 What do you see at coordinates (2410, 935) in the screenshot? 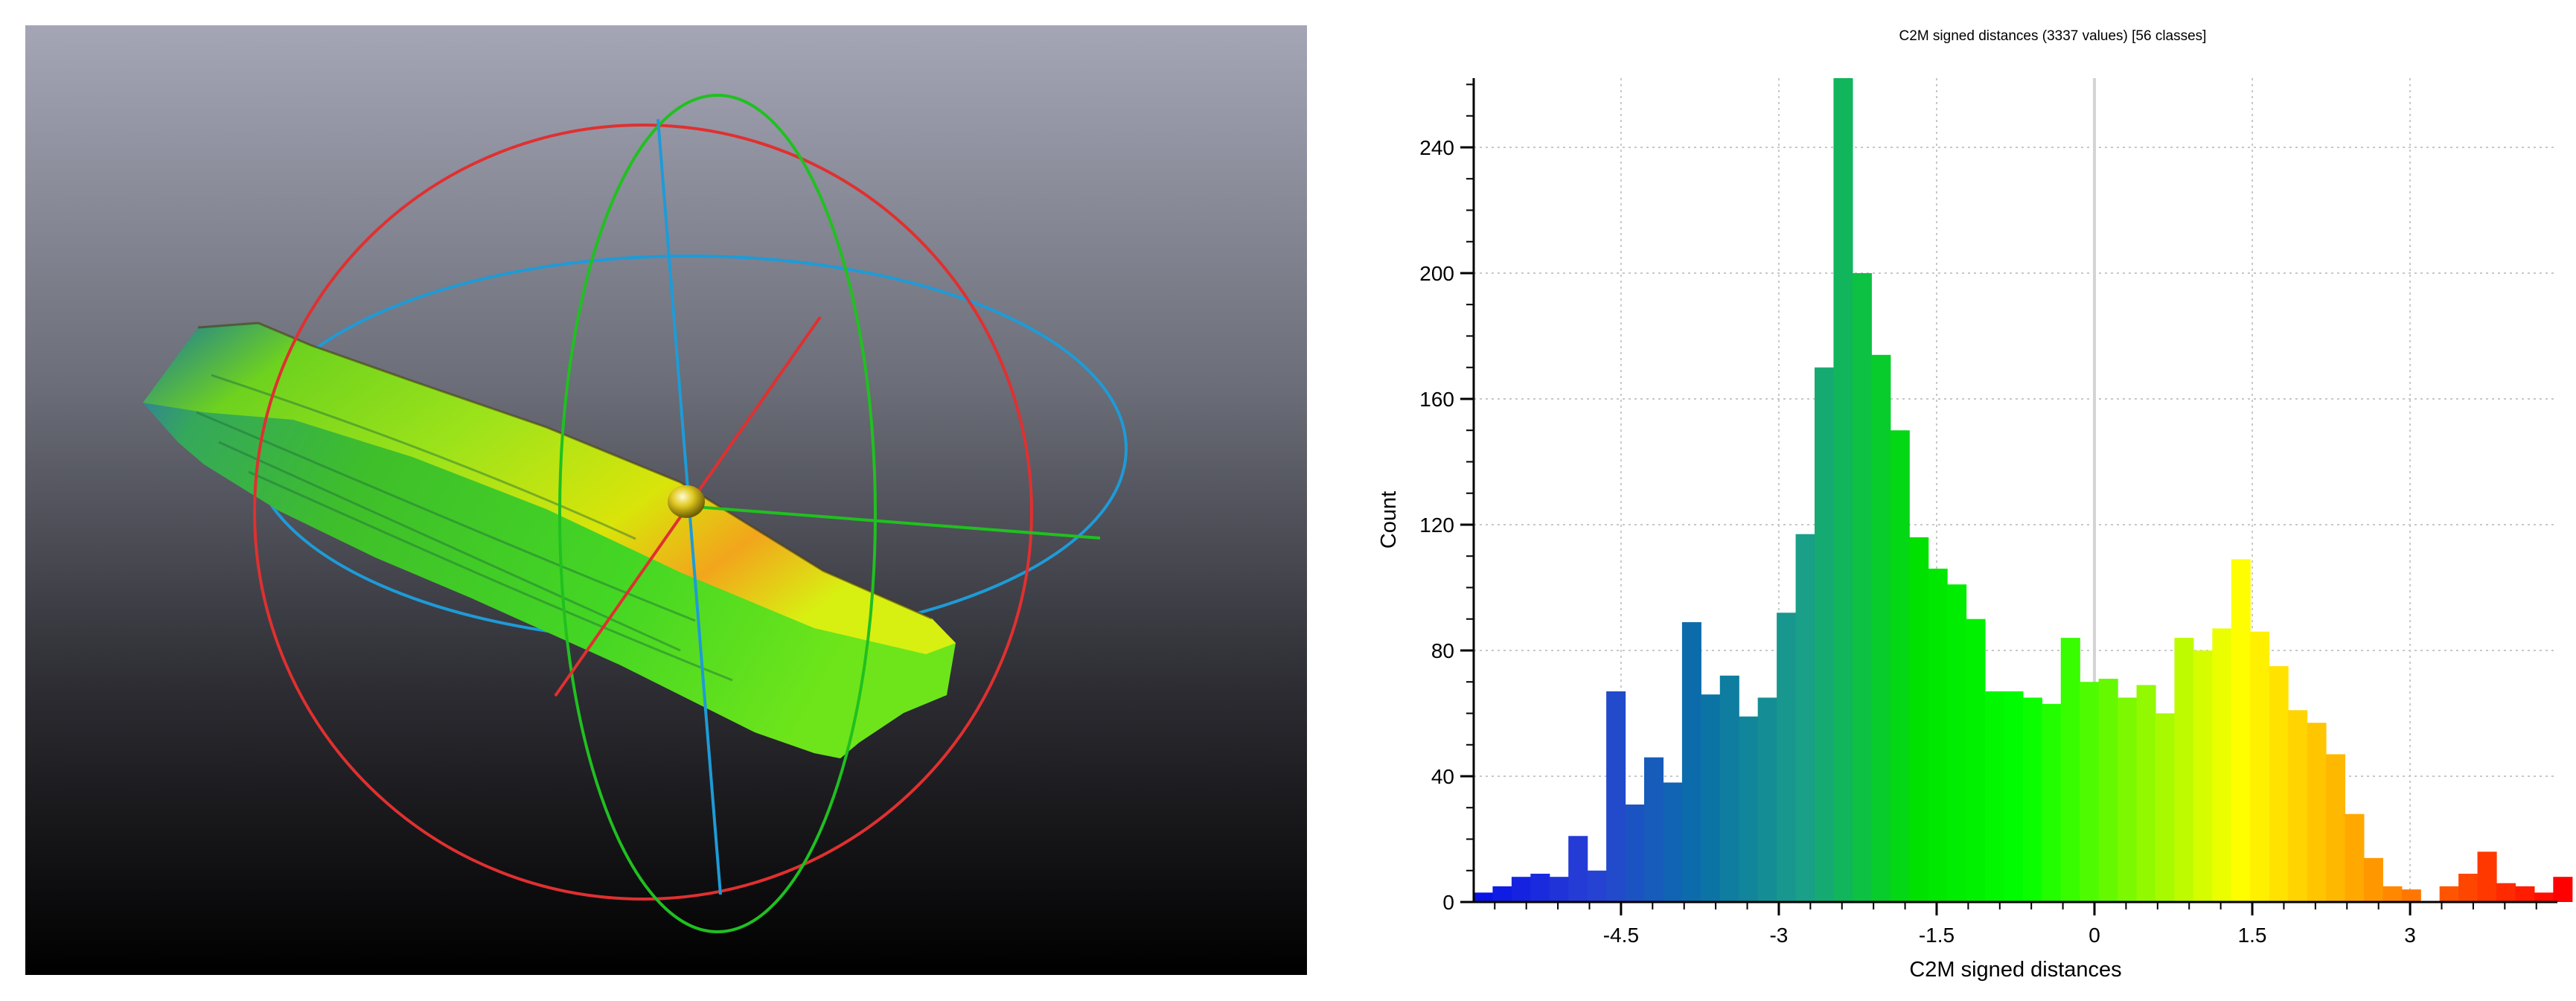
I see `x-tick-label: 3` at bounding box center [2410, 935].